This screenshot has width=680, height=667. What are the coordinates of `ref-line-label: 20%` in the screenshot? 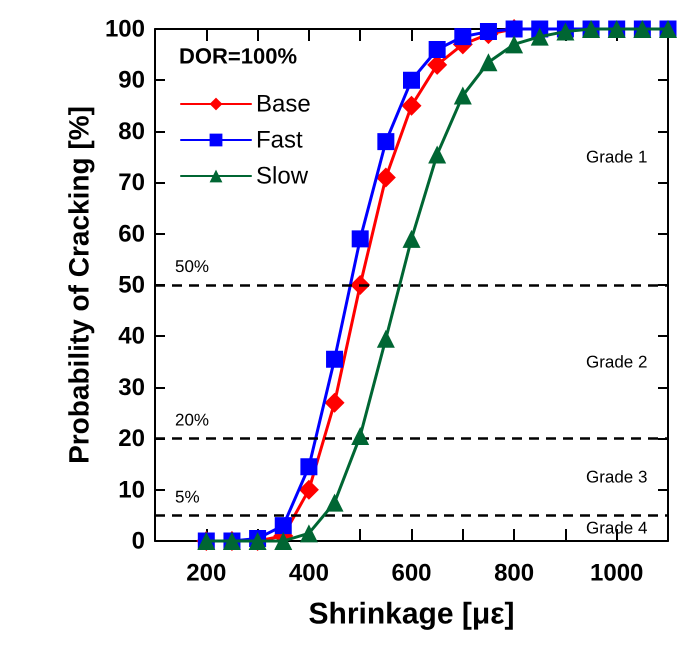 It's located at (192, 420).